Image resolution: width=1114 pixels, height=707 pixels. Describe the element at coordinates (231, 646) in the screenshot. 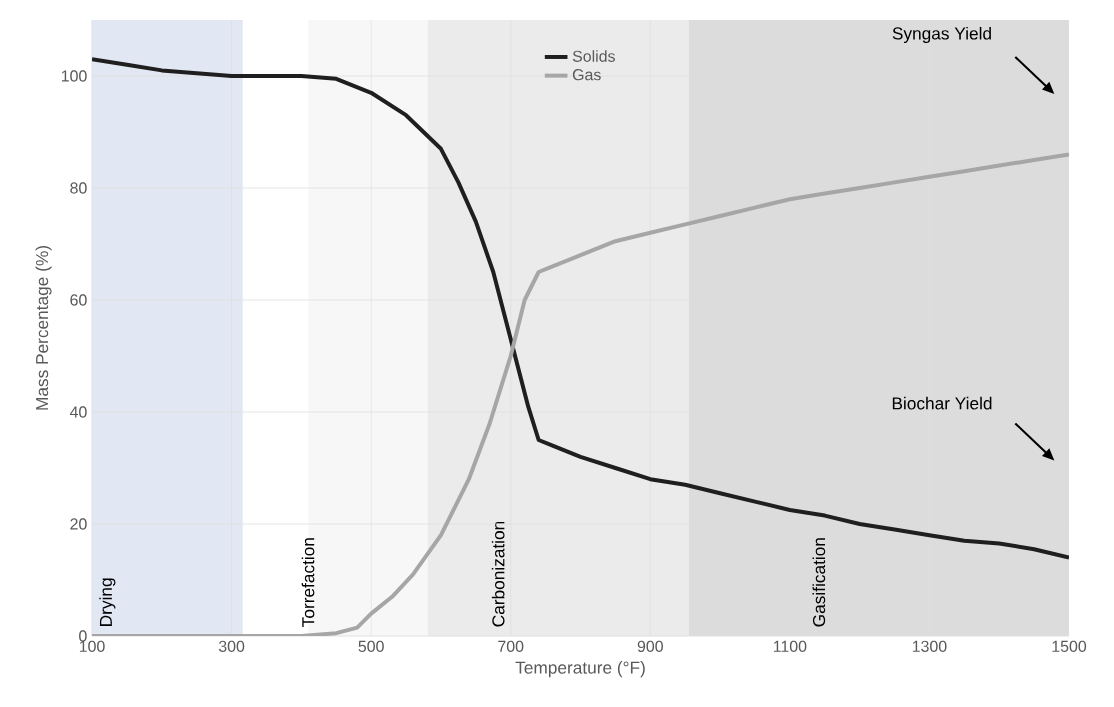

I see `x-tick-label: 300` at that location.